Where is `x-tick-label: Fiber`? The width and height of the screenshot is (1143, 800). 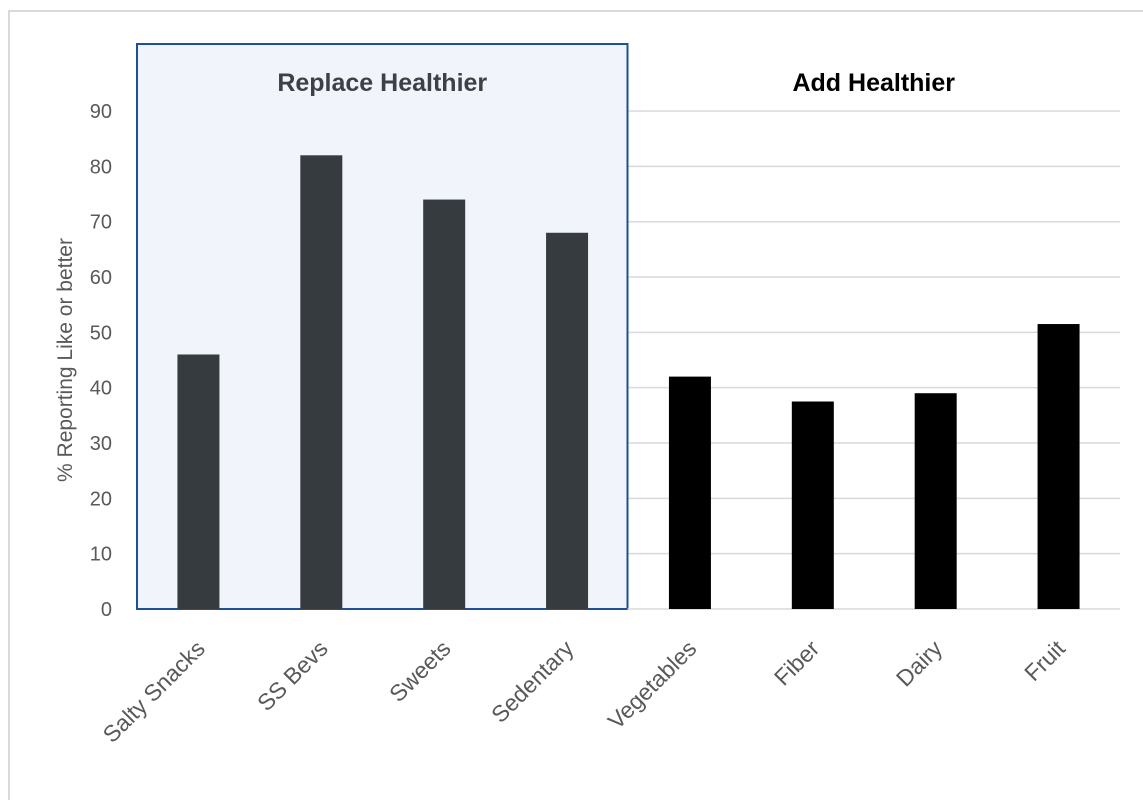 x-tick-label: Fiber is located at coordinates (797, 663).